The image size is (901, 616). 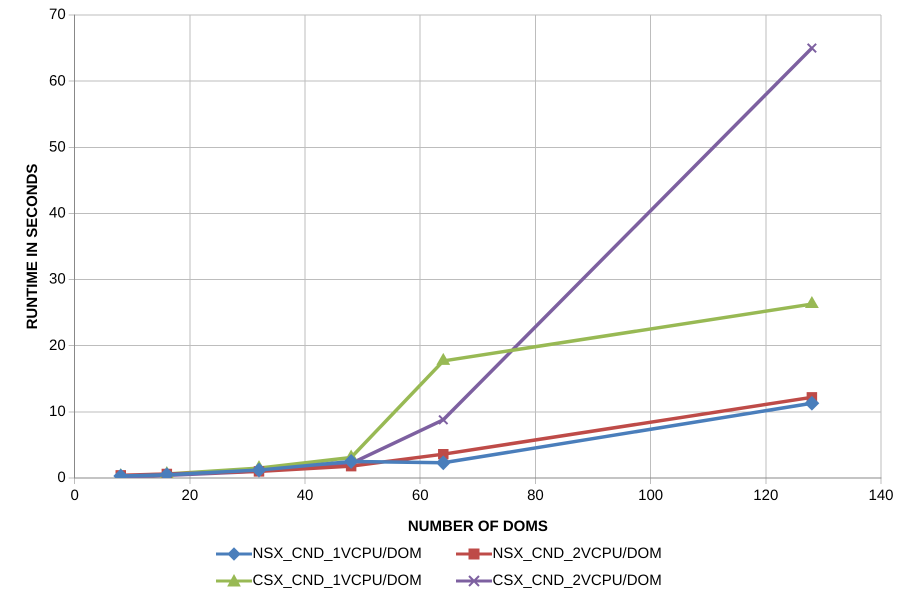 What do you see at coordinates (765, 495) in the screenshot?
I see `x-tick-label: 120` at bounding box center [765, 495].